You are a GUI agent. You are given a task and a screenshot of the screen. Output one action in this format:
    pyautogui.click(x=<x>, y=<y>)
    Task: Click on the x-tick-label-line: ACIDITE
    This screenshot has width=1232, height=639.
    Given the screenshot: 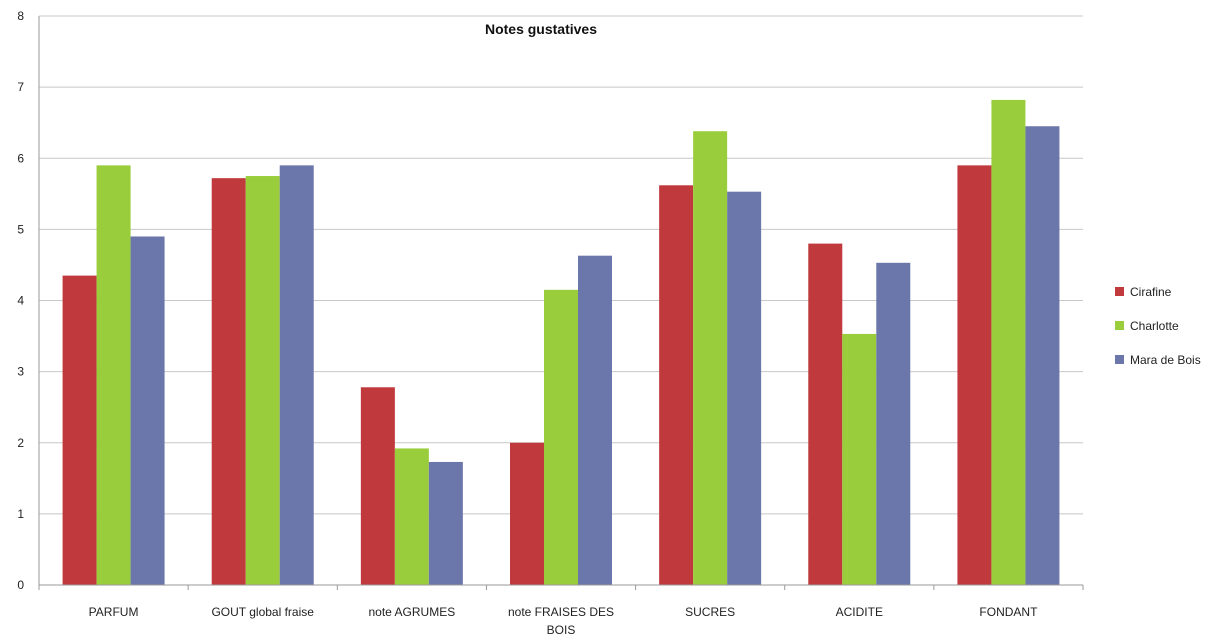 What is the action you would take?
    pyautogui.click(x=859, y=612)
    